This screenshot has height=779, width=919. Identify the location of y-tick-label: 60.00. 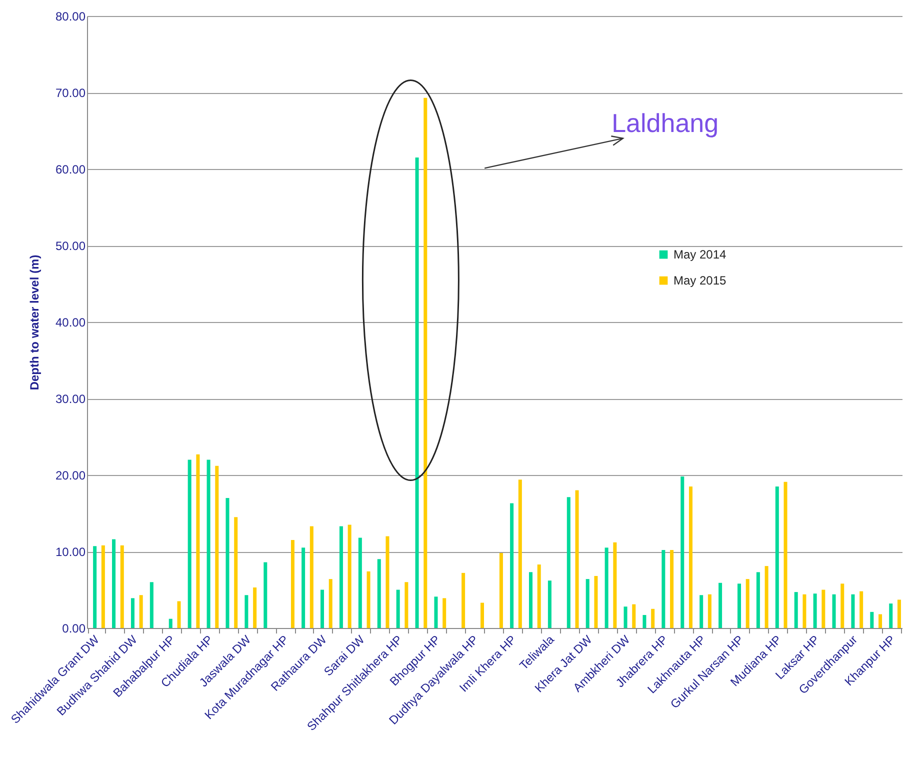
(70, 169).